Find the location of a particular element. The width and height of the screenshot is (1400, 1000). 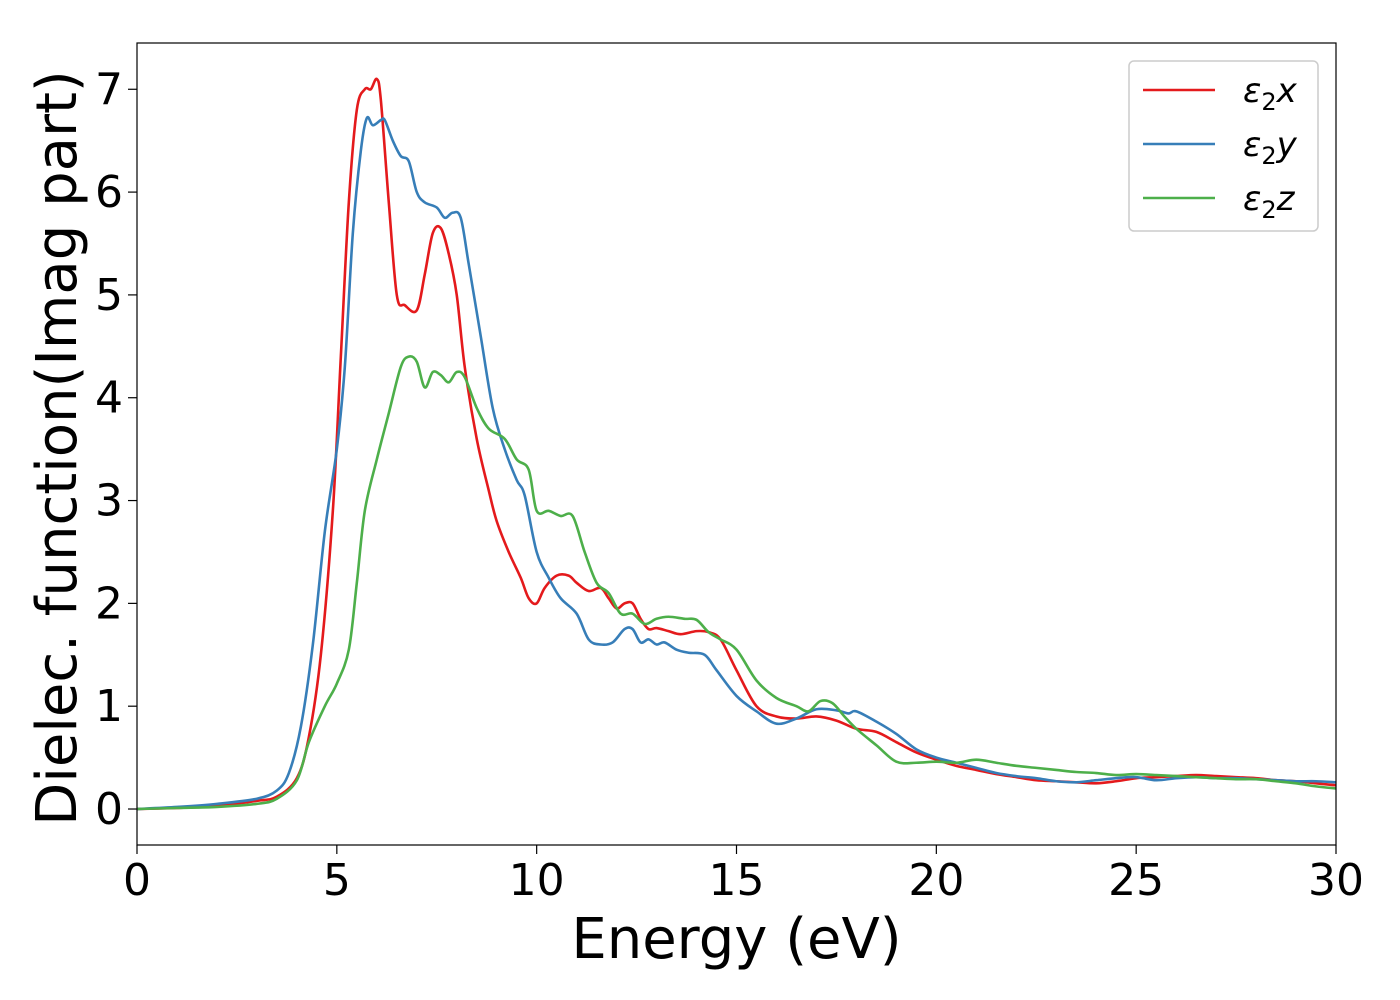

legend-label: ε2z is located at coordinates (1269, 201).